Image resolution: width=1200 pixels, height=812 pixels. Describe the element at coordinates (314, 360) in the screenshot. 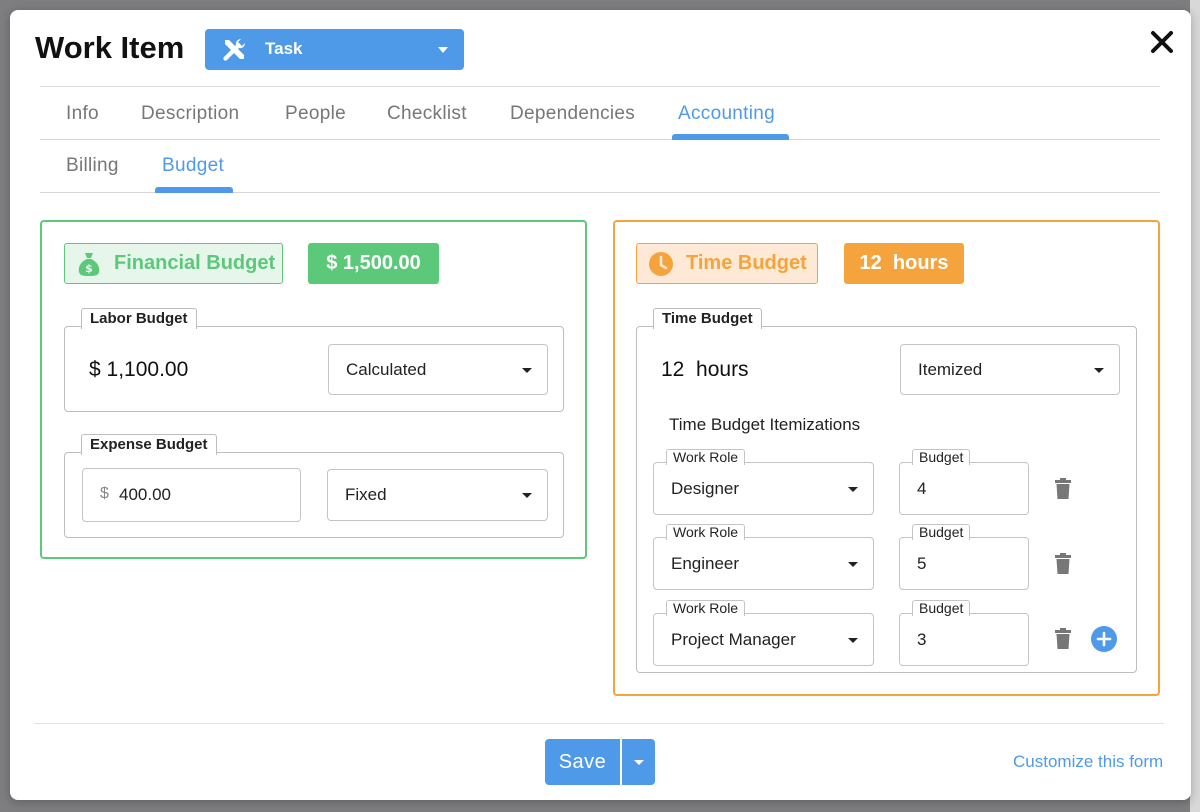

I see `labor-budget-group: Labor Budget $ 1,100.00 Calculated` at that location.